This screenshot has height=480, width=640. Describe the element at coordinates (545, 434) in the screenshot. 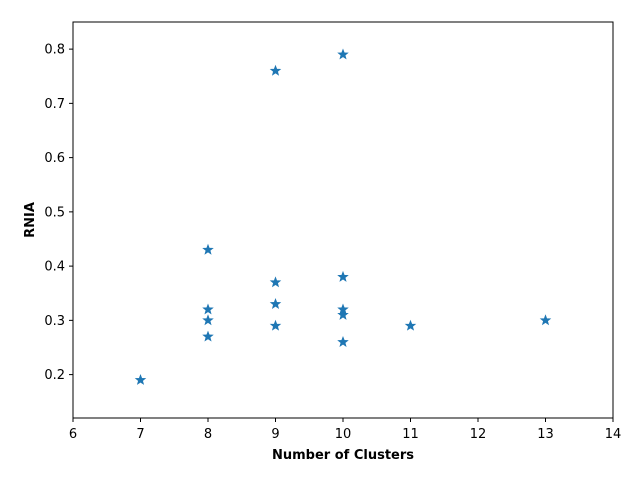

I see `x-tick-label: 13` at that location.